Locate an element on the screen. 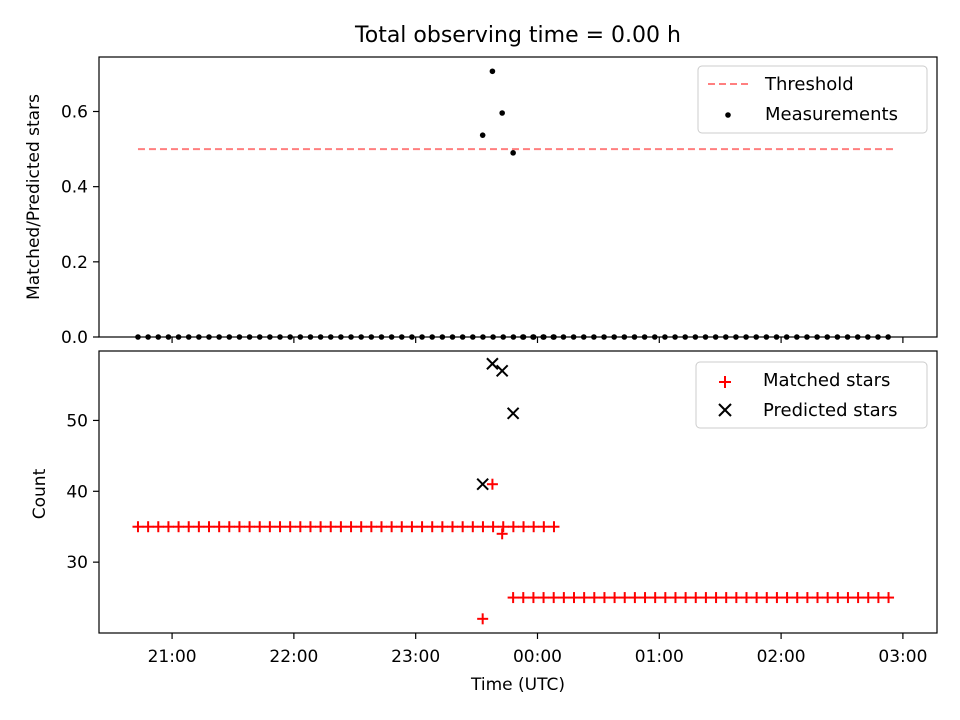 This screenshot has height=720, width=960. count-x-axis: 21:00 22:00 23:00 00:00 01:00 02:00 03:00 is located at coordinates (537, 650).